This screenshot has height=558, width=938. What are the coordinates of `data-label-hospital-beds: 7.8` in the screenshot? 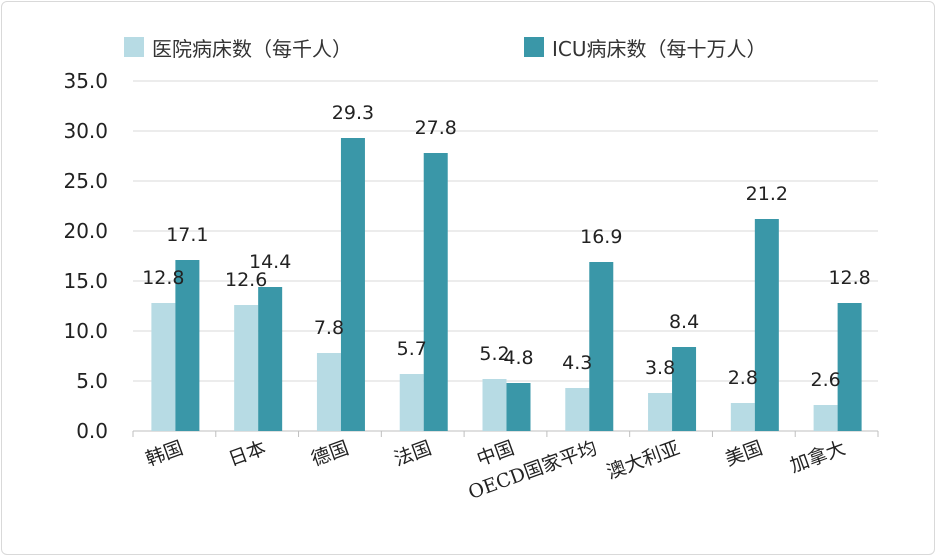 It's located at (329, 328).